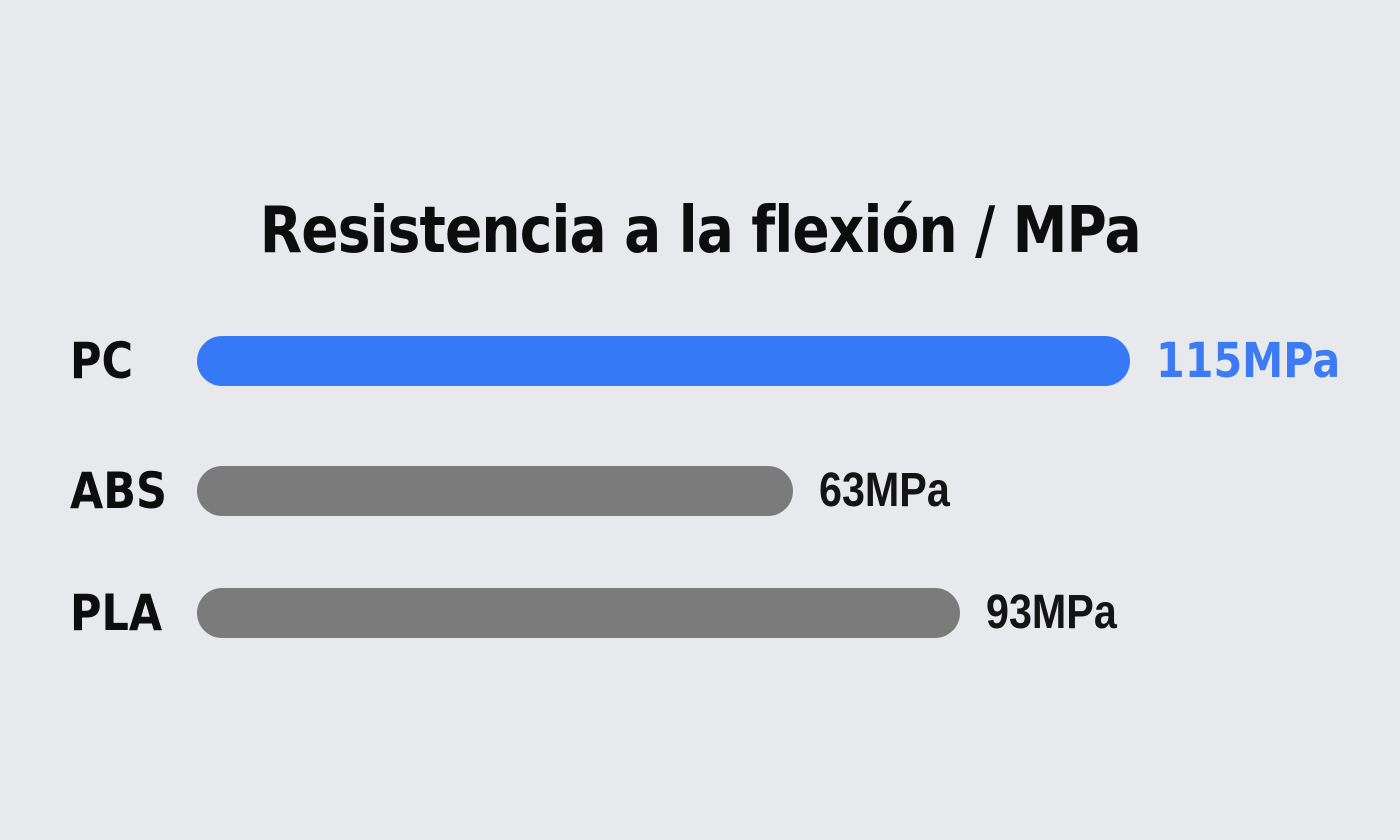 Image resolution: width=1400 pixels, height=840 pixels. What do you see at coordinates (106, 361) in the screenshot?
I see `category-label-pc: PC` at bounding box center [106, 361].